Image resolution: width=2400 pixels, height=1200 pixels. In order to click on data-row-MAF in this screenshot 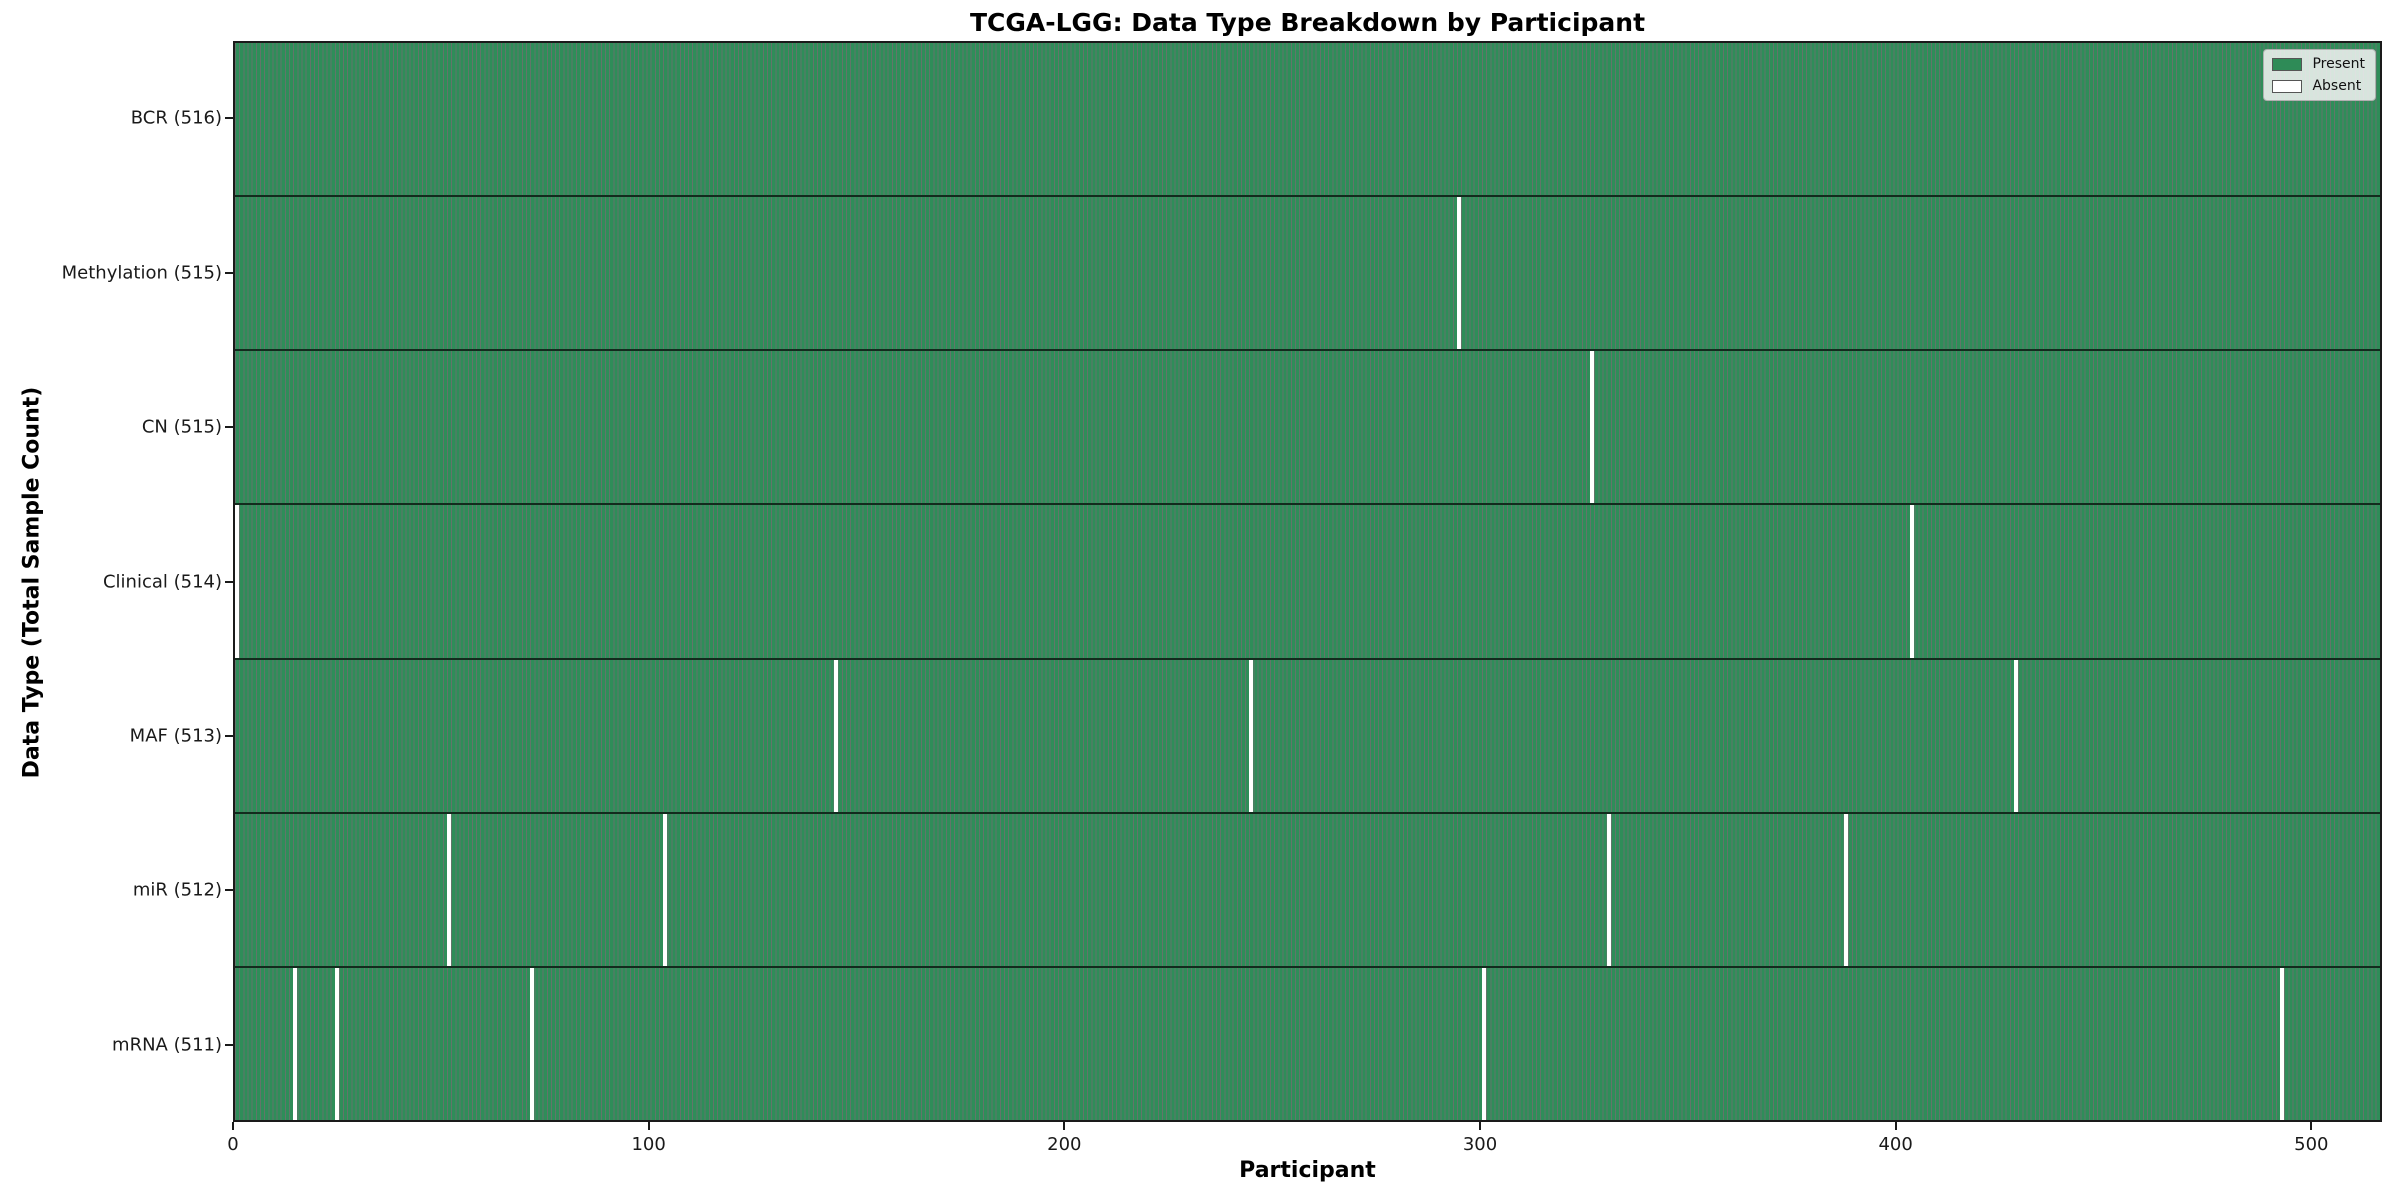, I will do `click(1307, 736)`.